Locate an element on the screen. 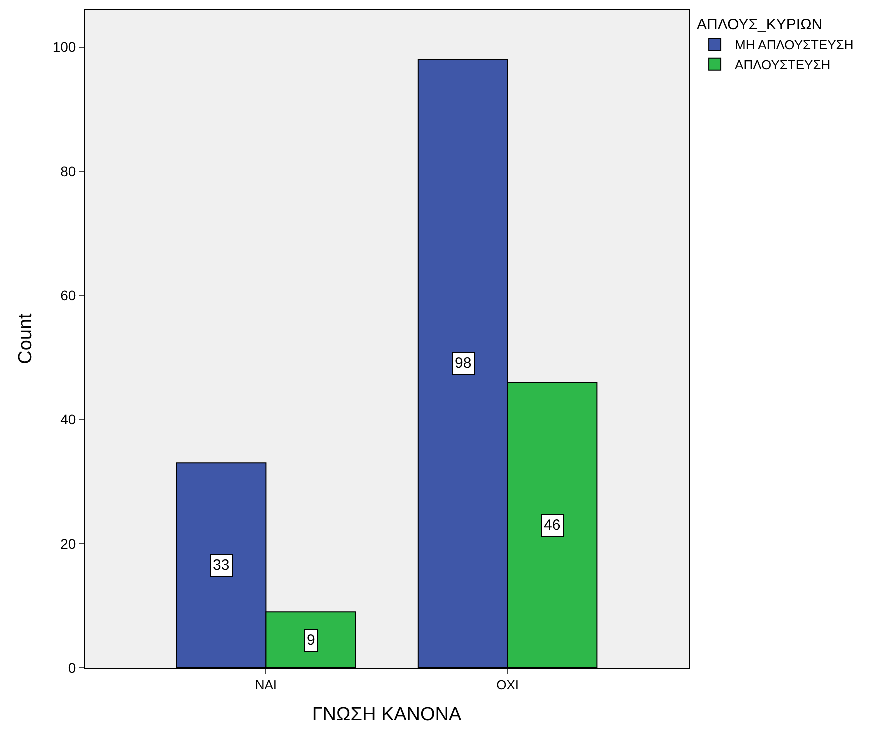  legend-title: ΑΠΛΟΥΣ_ΚΥΡΙΩΝ is located at coordinates (760, 25).